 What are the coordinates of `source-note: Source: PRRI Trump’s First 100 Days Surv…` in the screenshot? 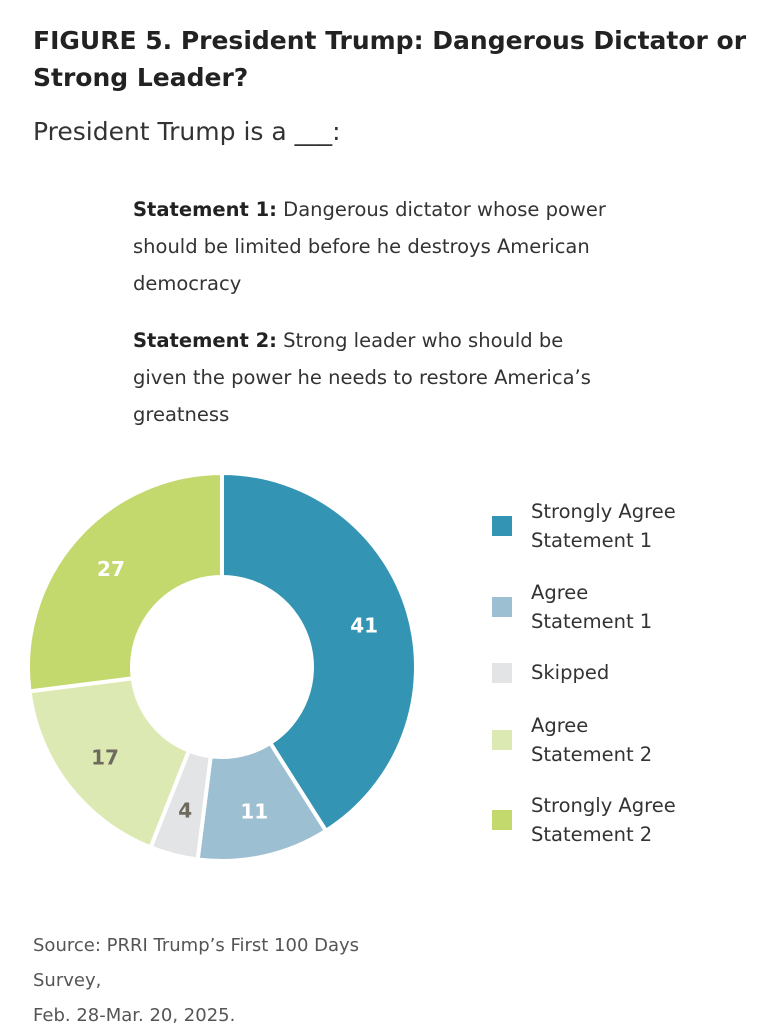 It's located at (233, 980).